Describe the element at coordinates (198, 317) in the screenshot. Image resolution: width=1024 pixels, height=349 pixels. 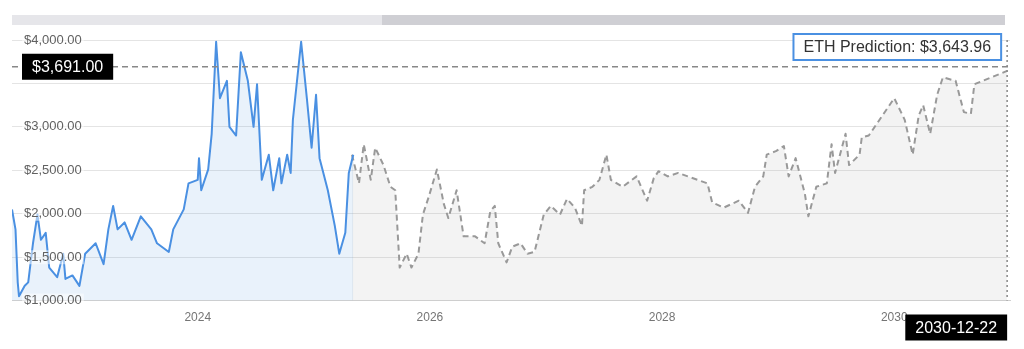
I see `x-tick-label: 2024` at that location.